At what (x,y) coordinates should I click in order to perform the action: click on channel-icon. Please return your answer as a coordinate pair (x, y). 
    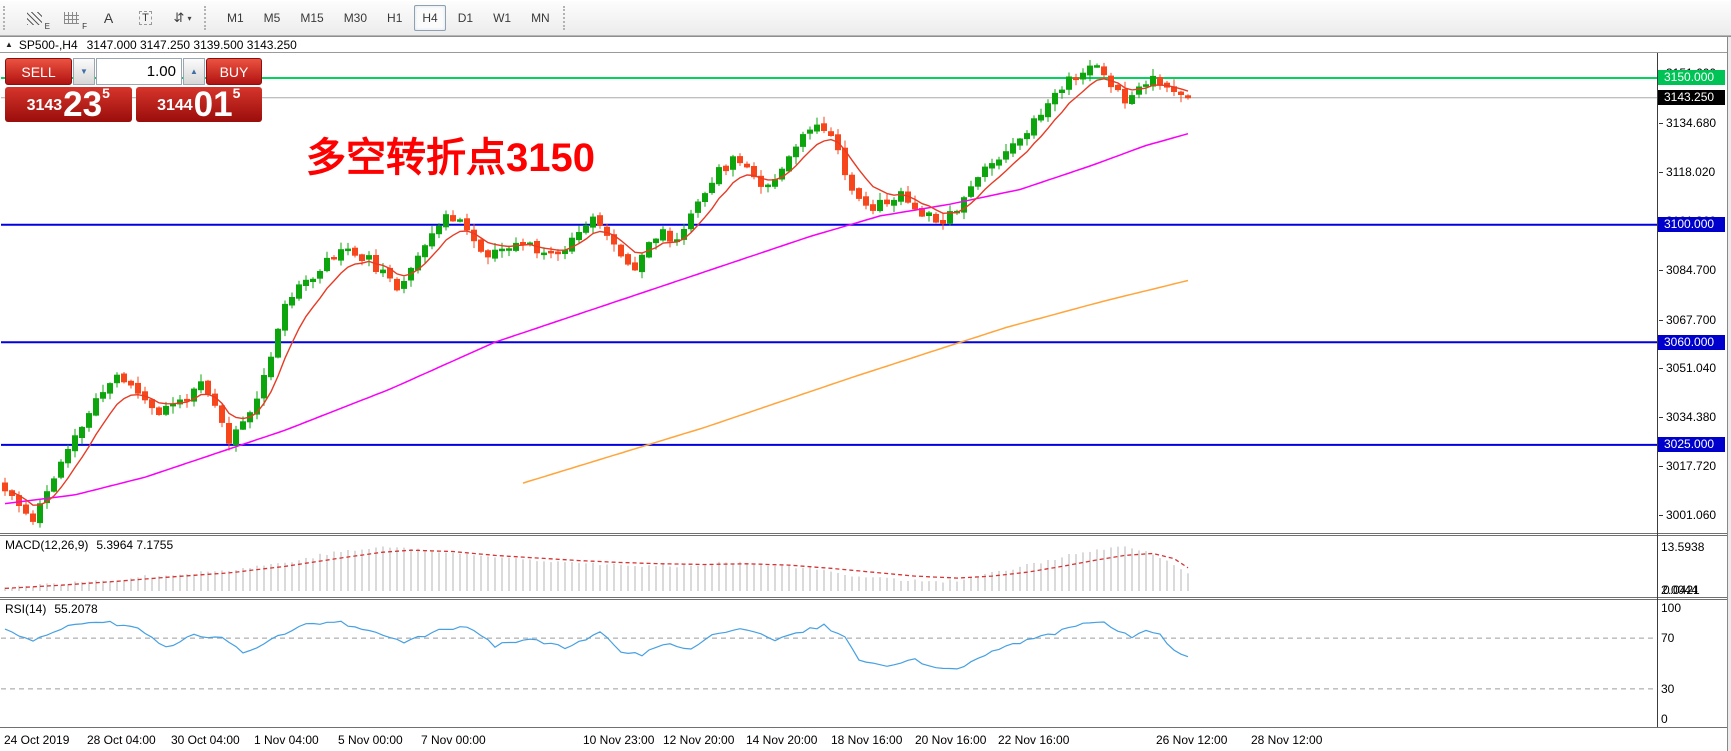
    Looking at the image, I should click on (34, 18).